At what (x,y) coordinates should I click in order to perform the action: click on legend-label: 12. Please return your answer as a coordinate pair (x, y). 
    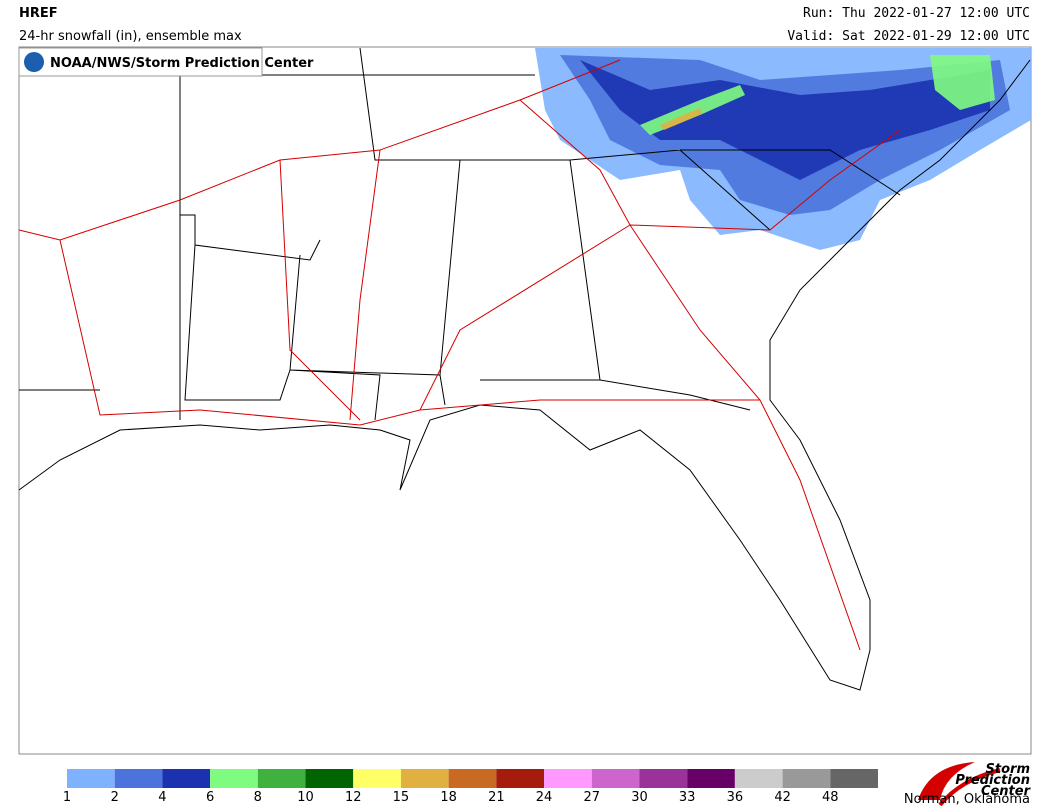
    Looking at the image, I should click on (353, 797).